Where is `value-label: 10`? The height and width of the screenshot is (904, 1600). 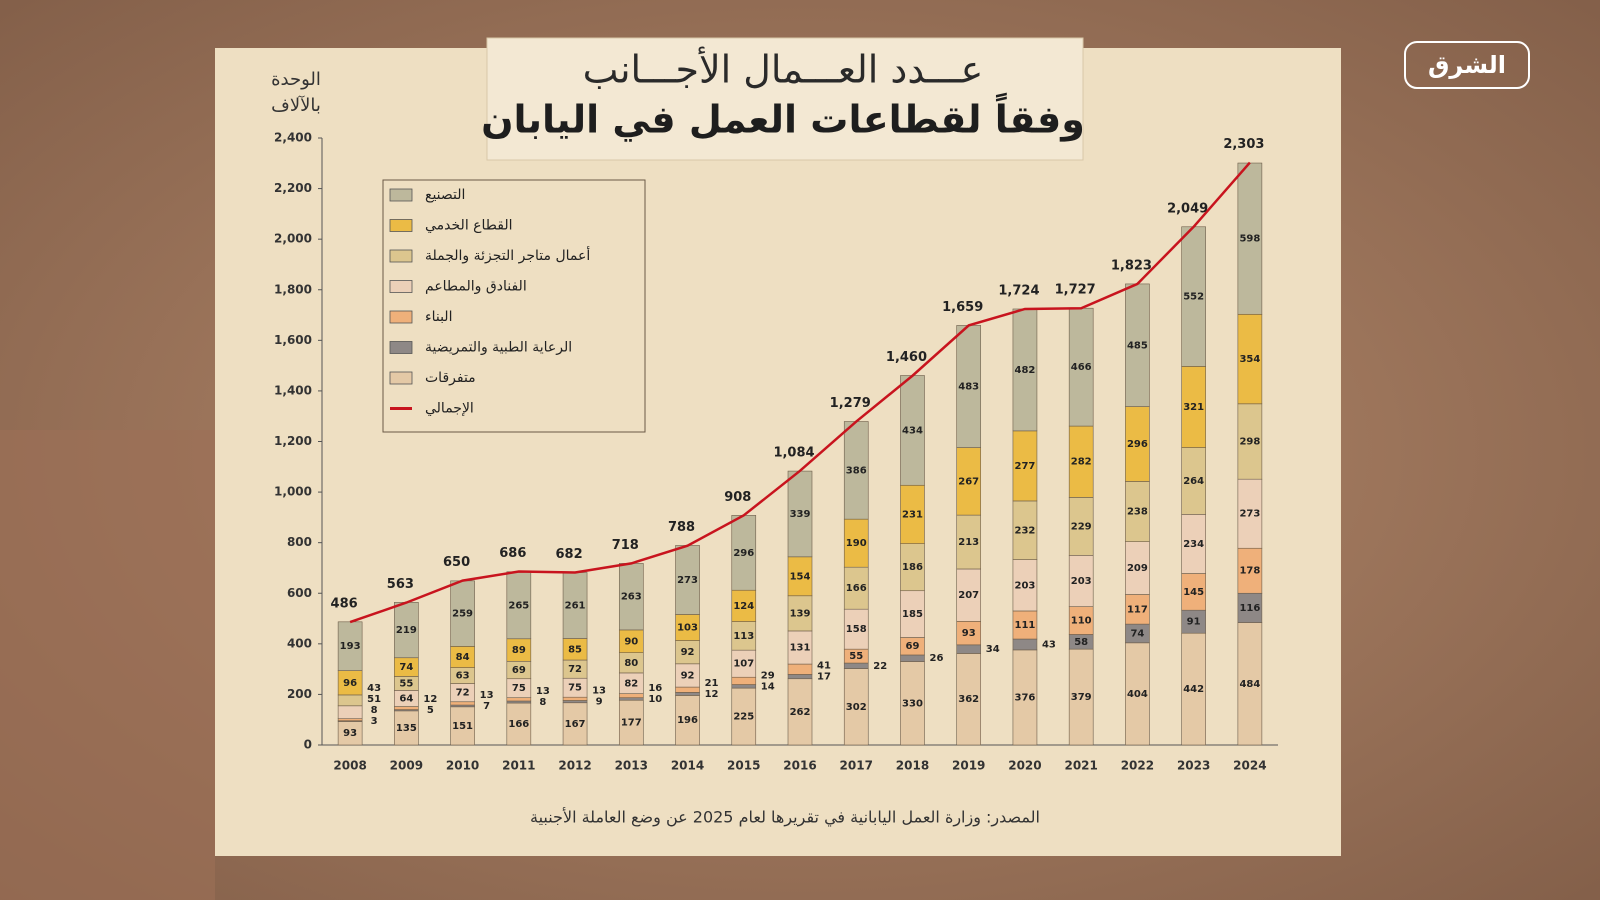 value-label: 10 is located at coordinates (655, 699).